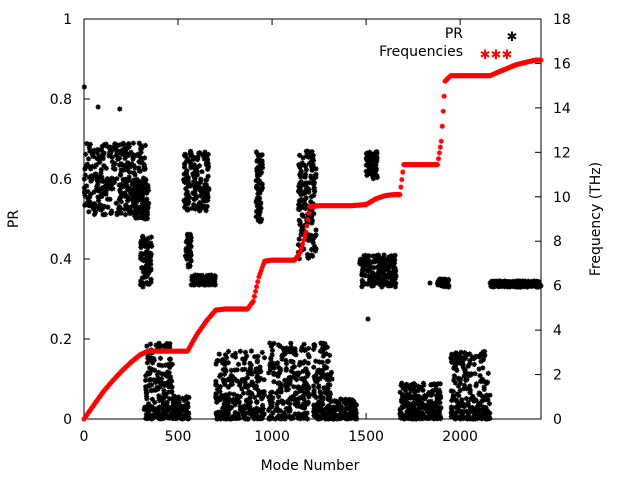  I want to click on y-left-axis-label: PR, so click(14, 219).